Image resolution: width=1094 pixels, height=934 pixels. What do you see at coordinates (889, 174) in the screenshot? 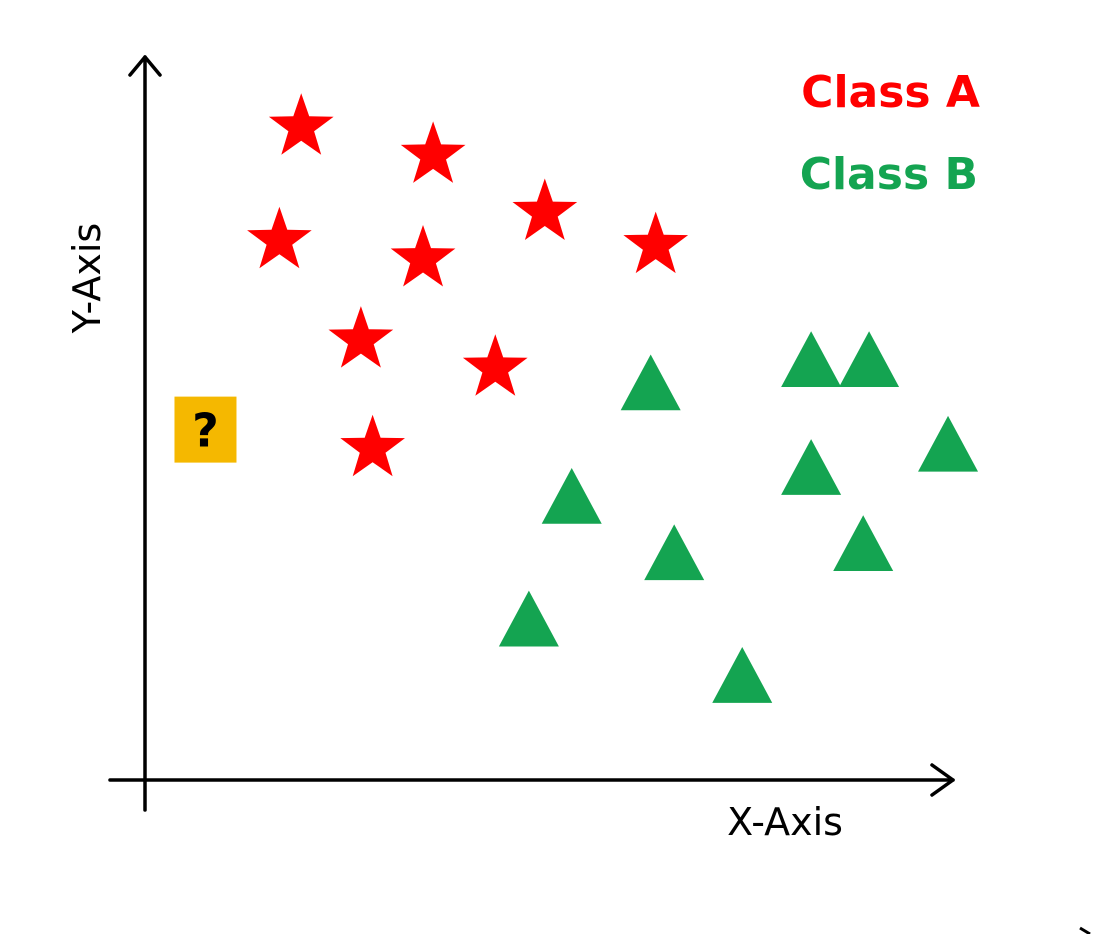
I see `legend-entry-class-b: Class B` at bounding box center [889, 174].